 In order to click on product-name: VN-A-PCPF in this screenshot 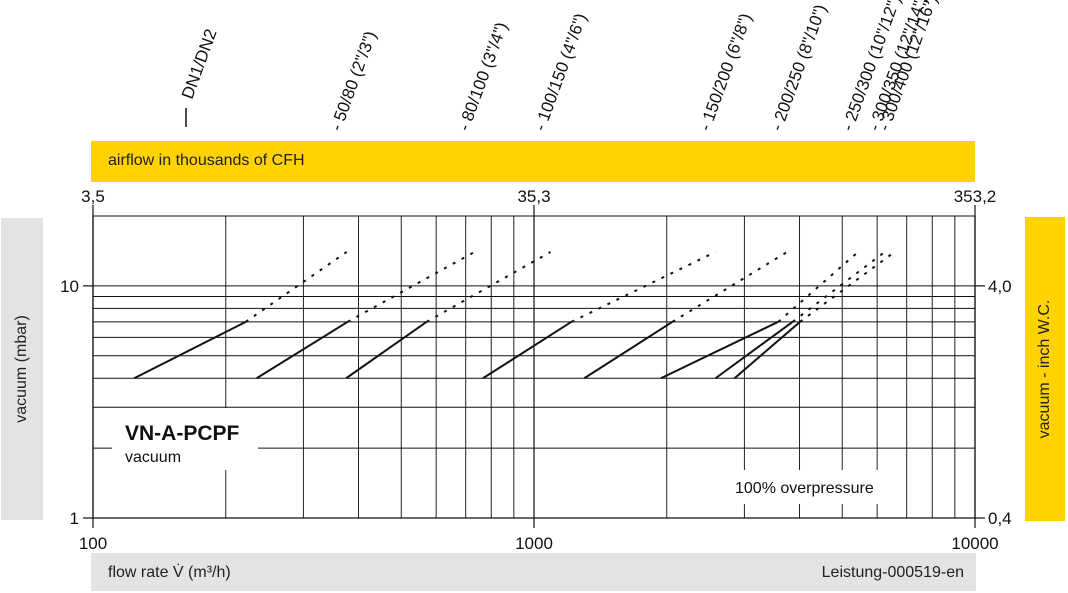, I will do `click(182, 433)`.